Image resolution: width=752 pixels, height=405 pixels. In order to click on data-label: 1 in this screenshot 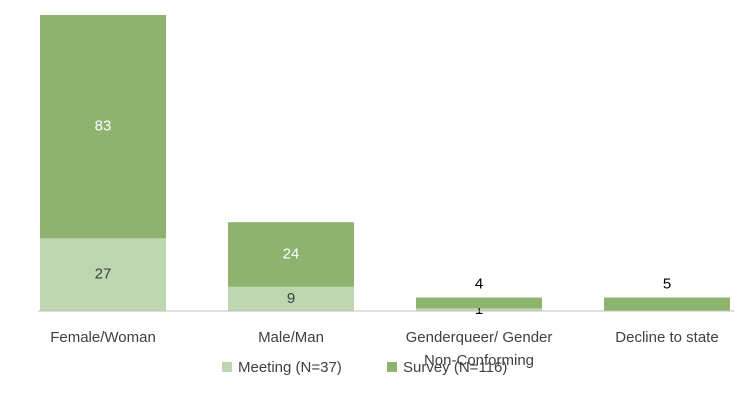, I will do `click(479, 309)`.